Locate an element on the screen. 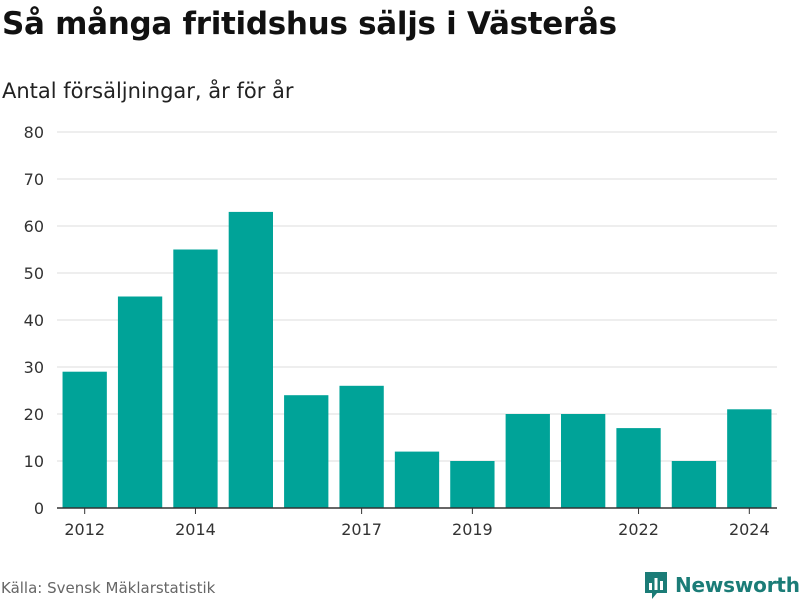  y-tick-label: 30 is located at coordinates (34, 367).